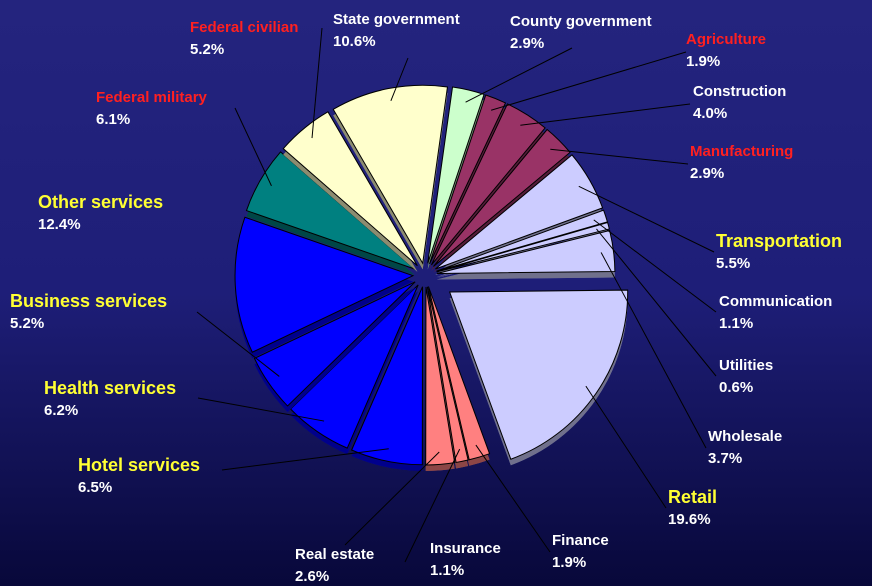  Describe the element at coordinates (95, 487) in the screenshot. I see `slice-value-label: 6.5%` at that location.